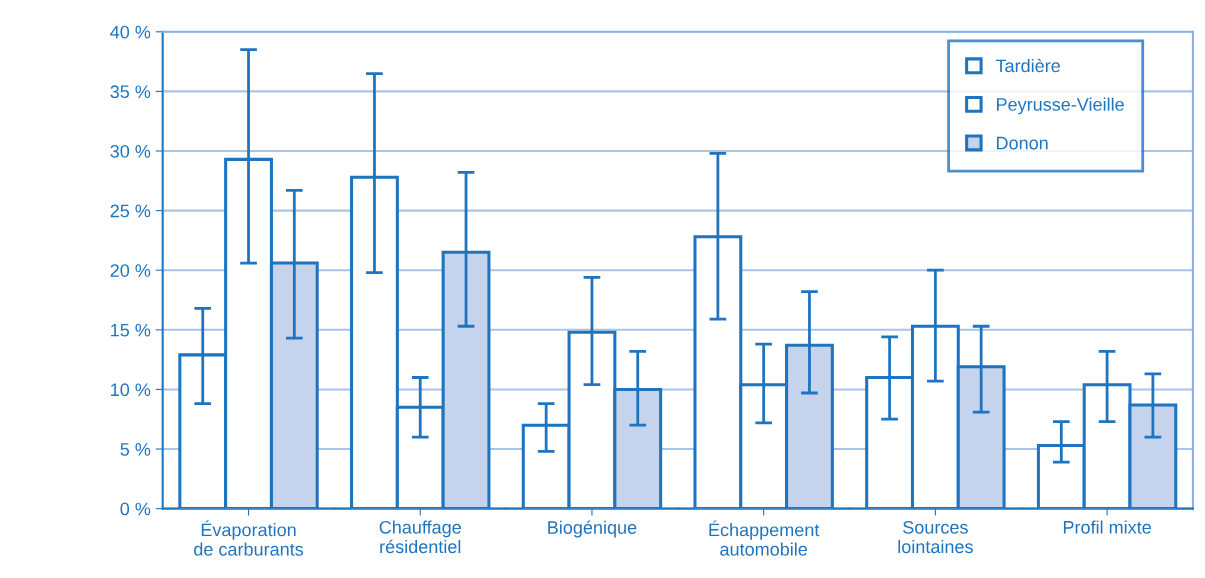  What do you see at coordinates (935, 537) in the screenshot?
I see `x-tick-label: Sources lointaines` at bounding box center [935, 537].